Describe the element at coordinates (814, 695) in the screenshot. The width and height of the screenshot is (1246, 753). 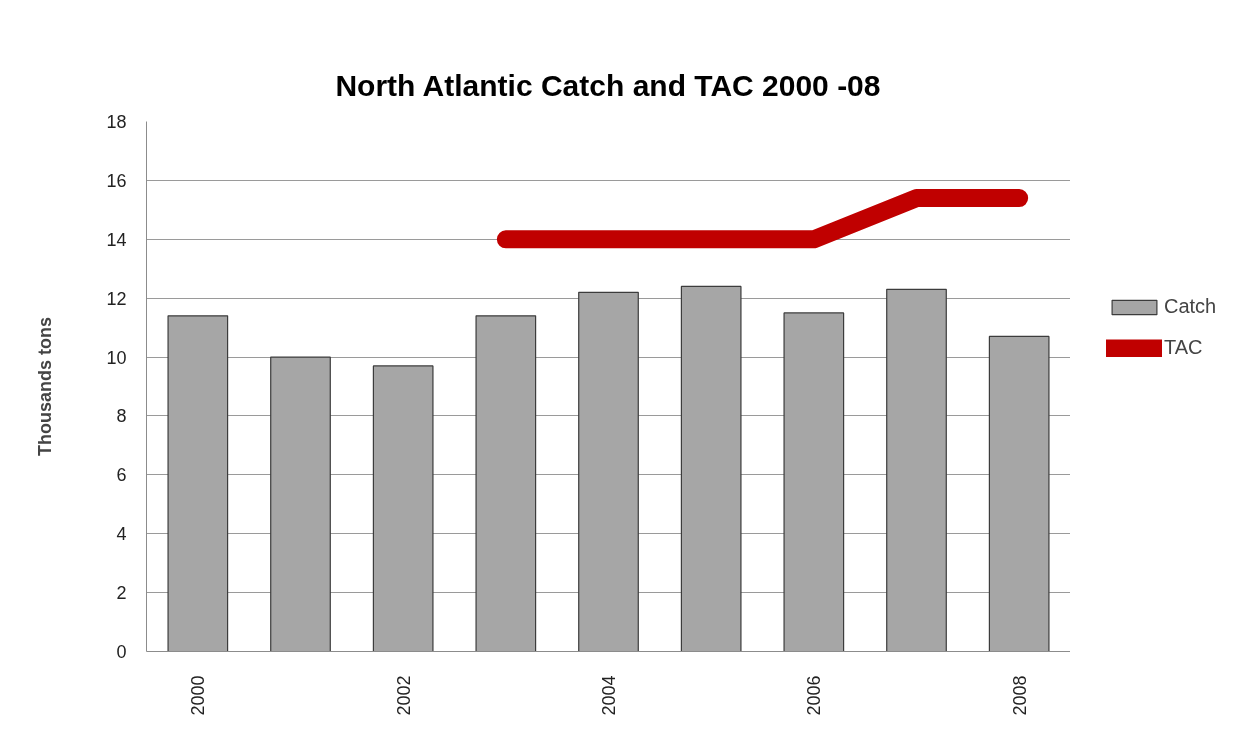
I see `x-tick-label: 2006` at that location.